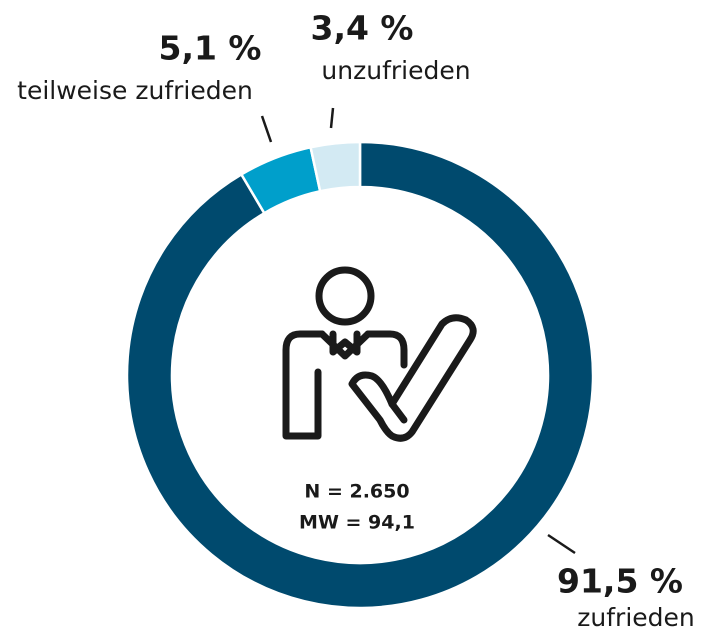 This screenshot has width=702, height=635. What do you see at coordinates (395, 70) in the screenshot?
I see `category-label: unzufrieden` at bounding box center [395, 70].